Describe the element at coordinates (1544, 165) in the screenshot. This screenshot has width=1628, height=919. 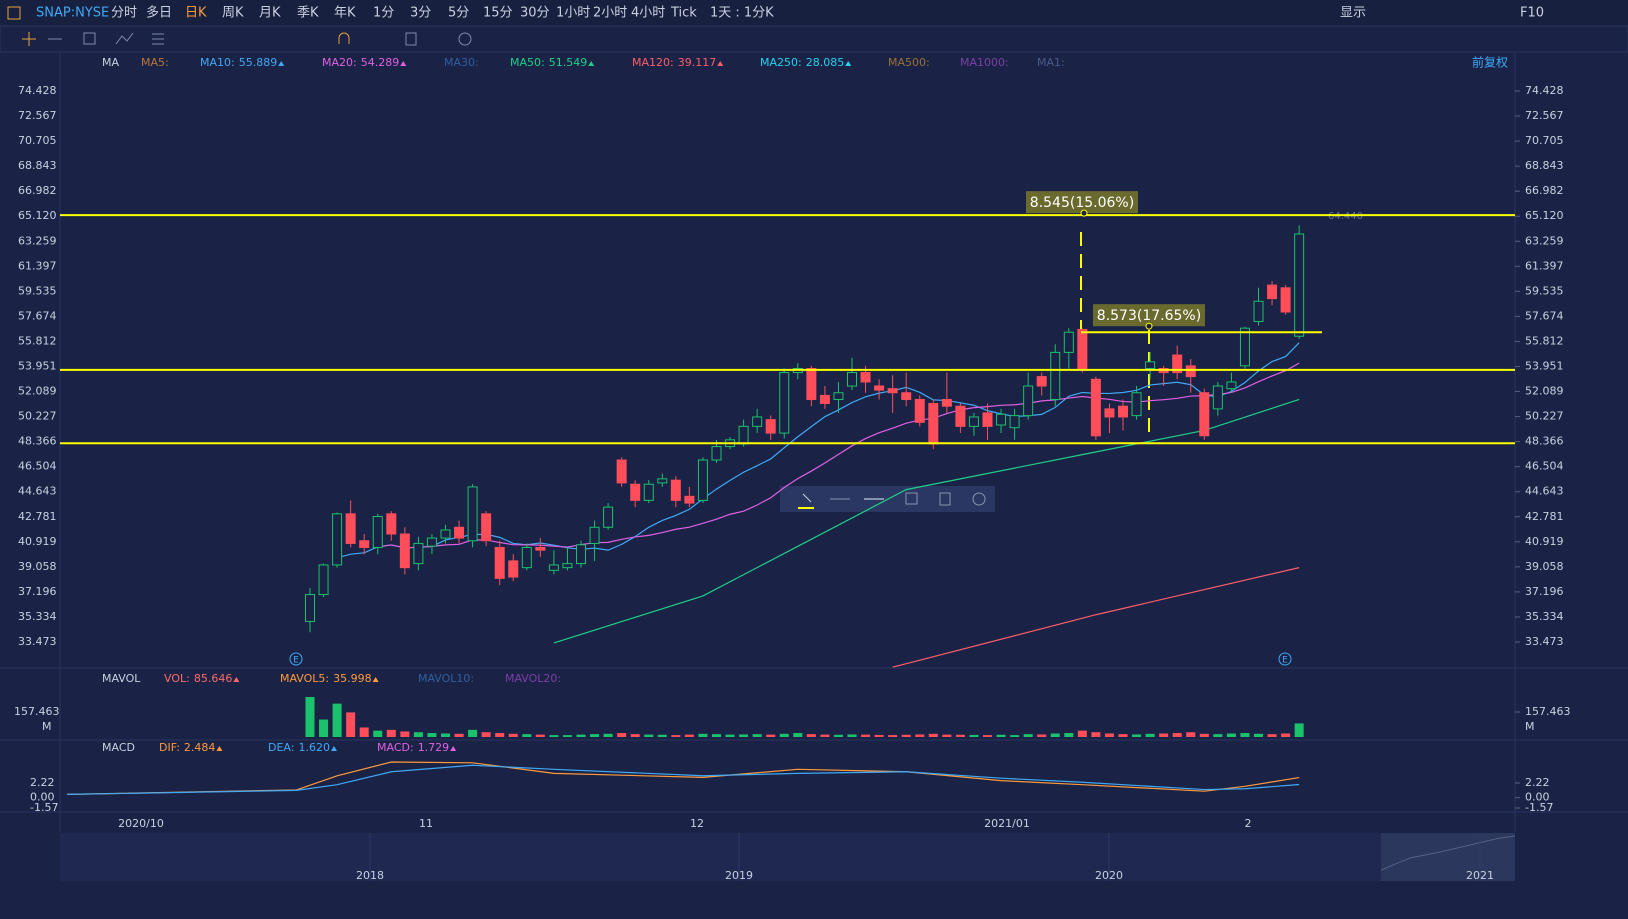
I see `y-tick-label: 68.843` at that location.